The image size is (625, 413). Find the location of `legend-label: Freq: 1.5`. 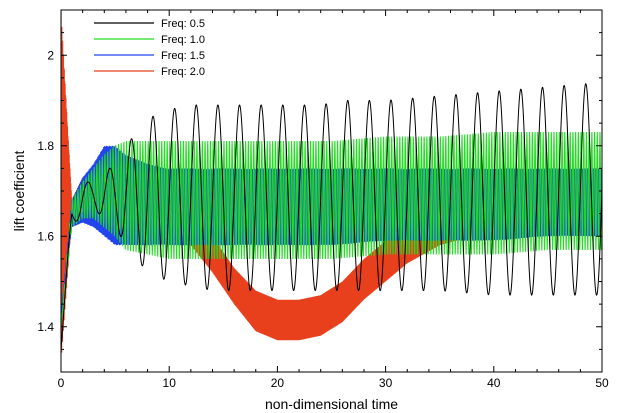

legend-label: Freq: 1.5 is located at coordinates (183, 56).